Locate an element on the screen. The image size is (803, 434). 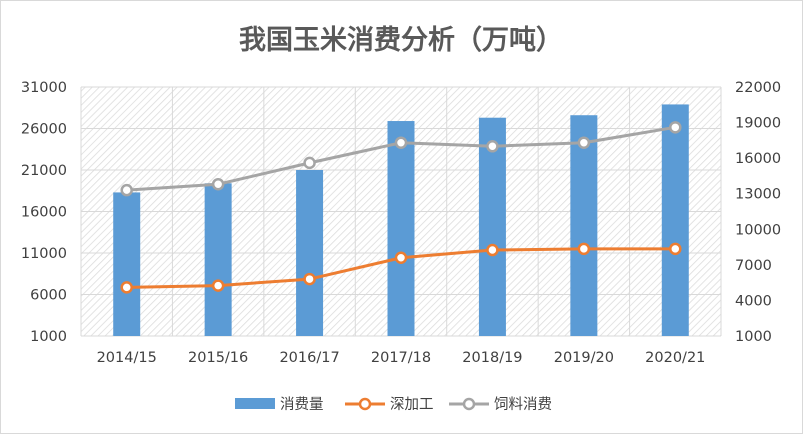
left-axis-tick-label: 11000 is located at coordinates (44, 254).